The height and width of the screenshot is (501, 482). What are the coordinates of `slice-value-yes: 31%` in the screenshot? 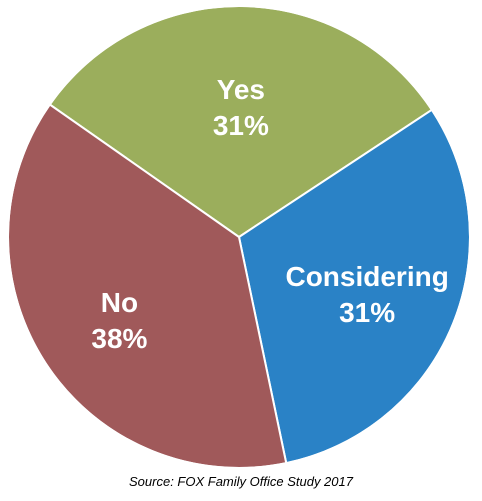 It's located at (241, 125).